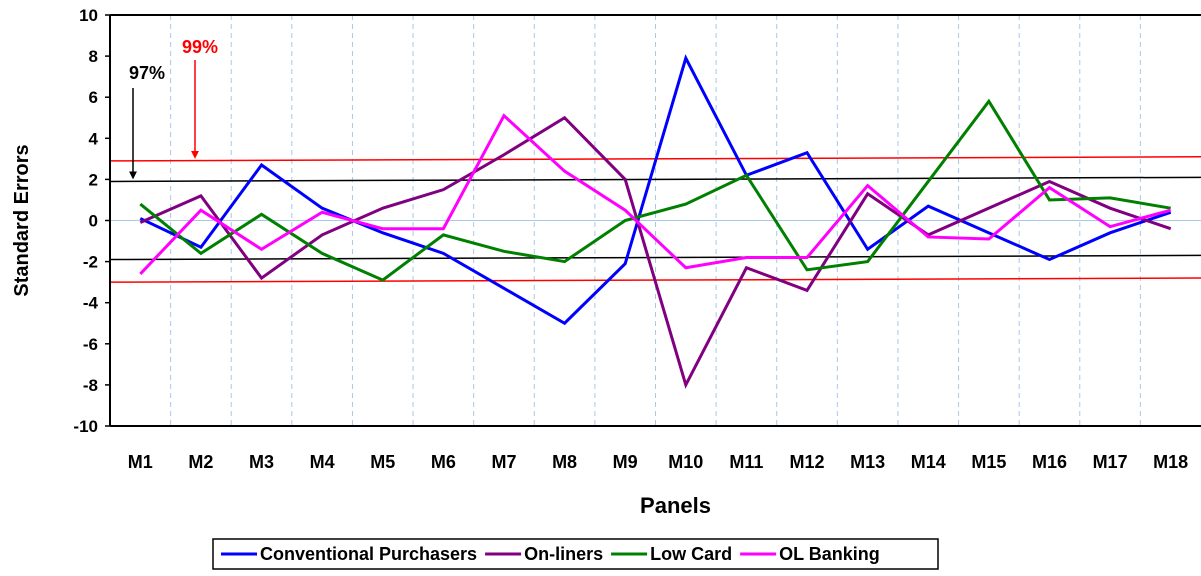  What do you see at coordinates (200, 462) in the screenshot?
I see `x-tick-label: M2` at bounding box center [200, 462].